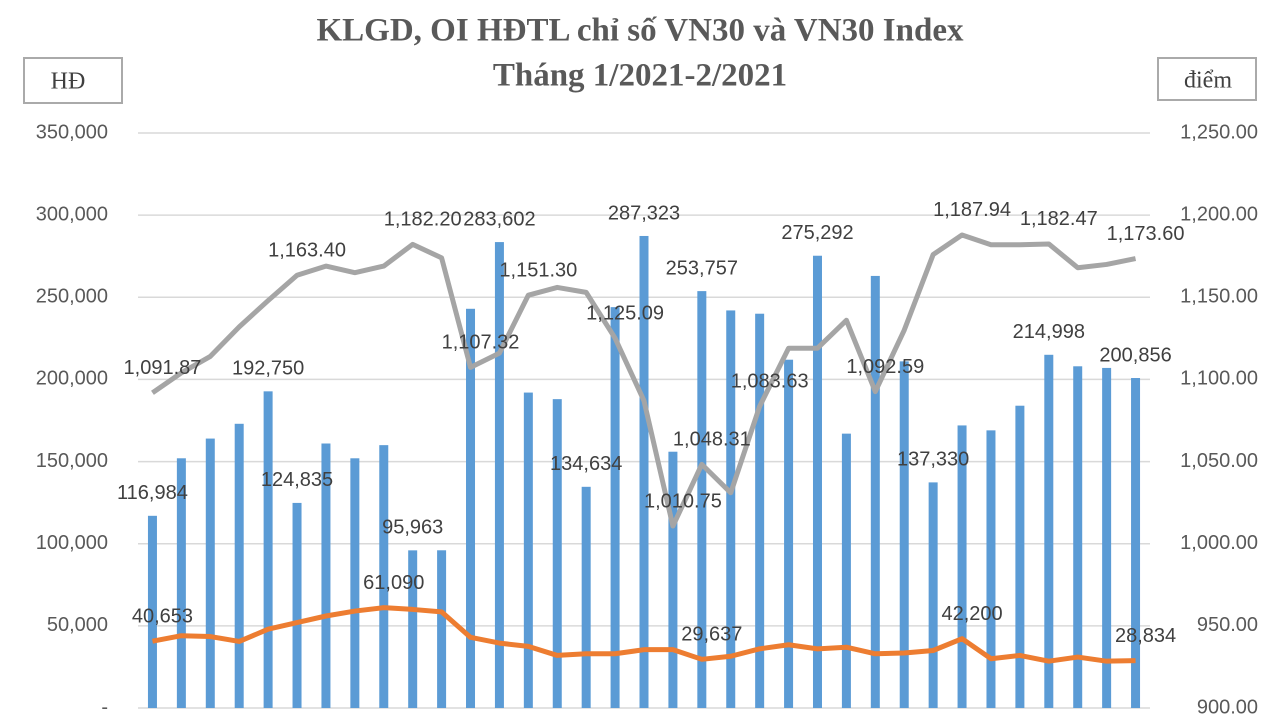  I want to click on data-label: 283,602, so click(499, 219).